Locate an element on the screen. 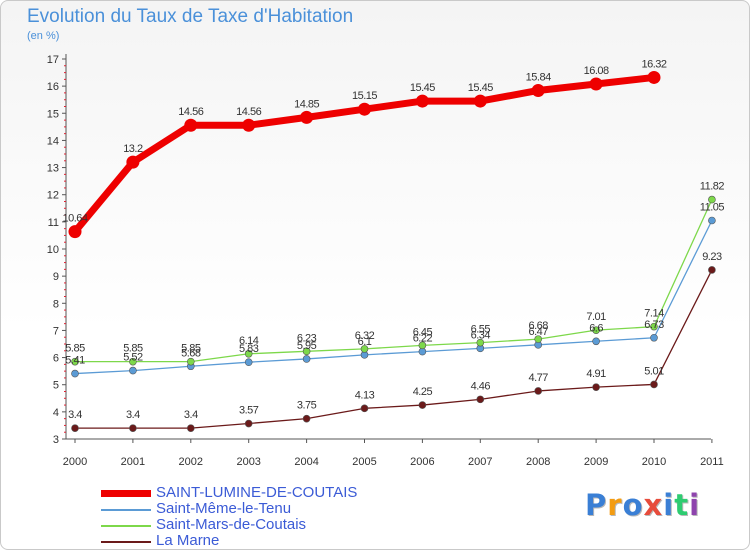 This screenshot has width=750, height=550. logo-letter: P is located at coordinates (596, 505).